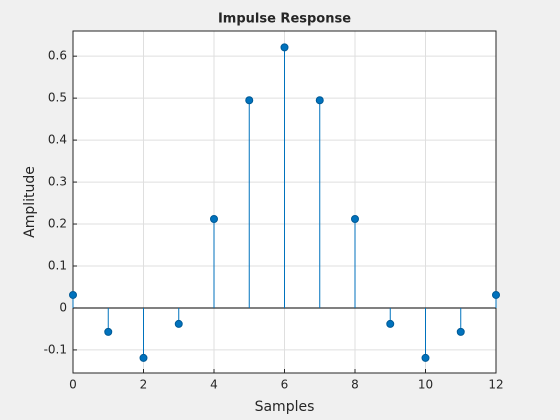  What do you see at coordinates (57, 265) in the screenshot?
I see `y-tick-label: 0.1` at bounding box center [57, 265].